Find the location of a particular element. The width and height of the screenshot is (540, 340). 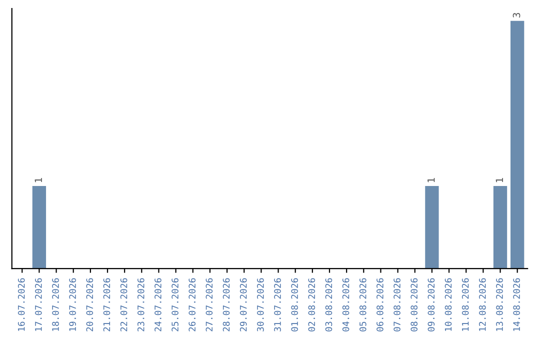

x-tick-label: 18.07.2026 is located at coordinates (55, 304).